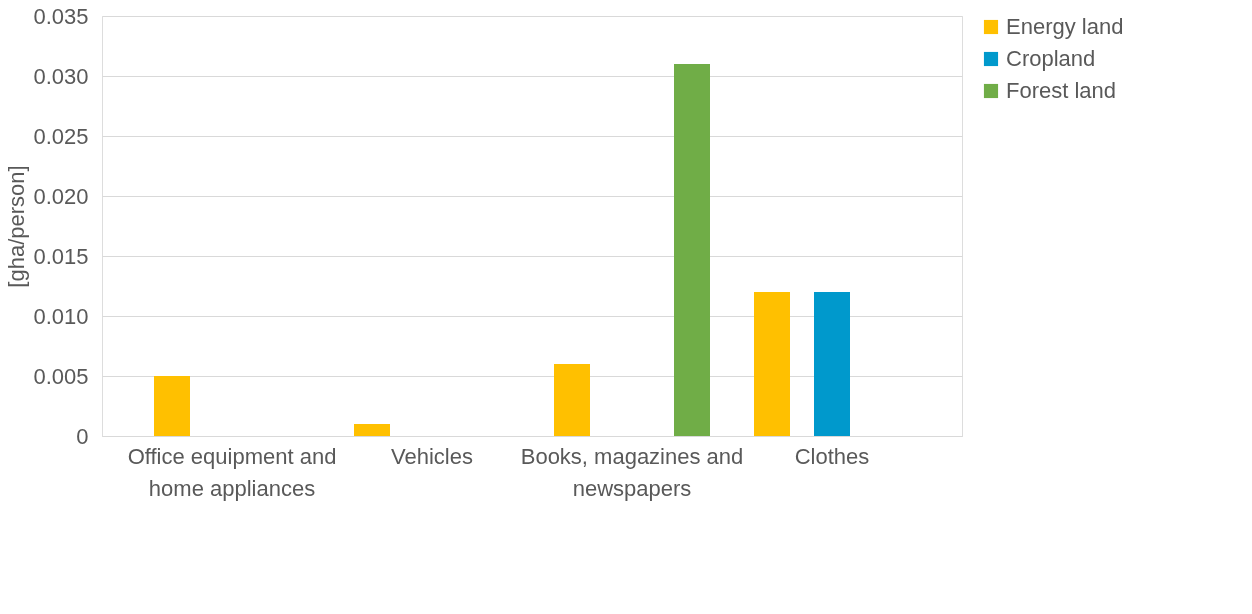 Image resolution: width=1252 pixels, height=614 pixels. Describe the element at coordinates (82, 436) in the screenshot. I see `y-tick-label: 0` at that location.